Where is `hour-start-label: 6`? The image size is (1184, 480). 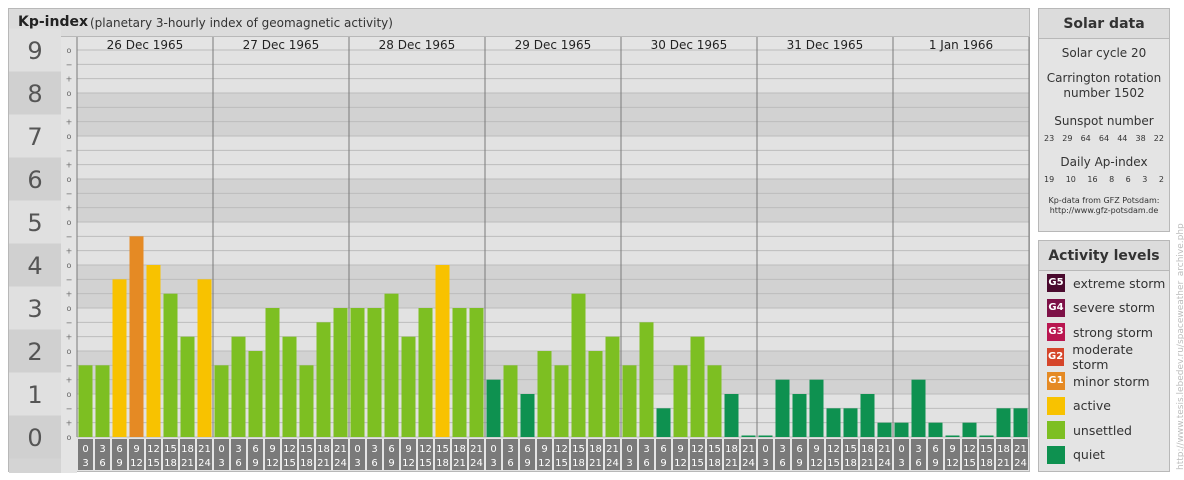 hour-start-label: 6 is located at coordinates (391, 449).